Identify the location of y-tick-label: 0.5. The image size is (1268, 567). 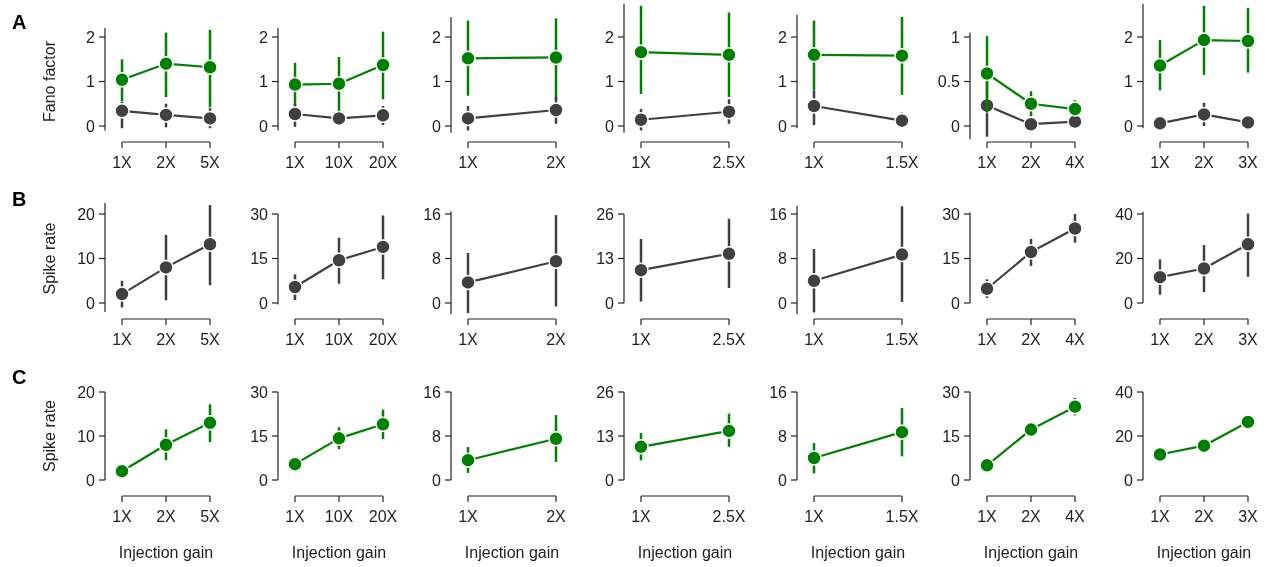
(949, 82).